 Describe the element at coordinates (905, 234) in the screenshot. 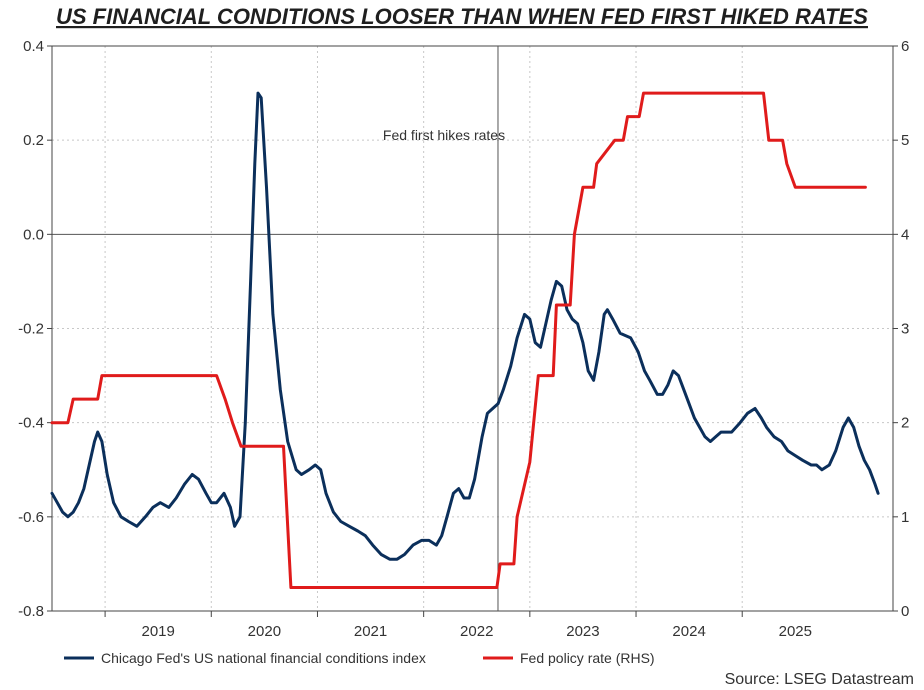

I see `tick-label-right: 4` at that location.